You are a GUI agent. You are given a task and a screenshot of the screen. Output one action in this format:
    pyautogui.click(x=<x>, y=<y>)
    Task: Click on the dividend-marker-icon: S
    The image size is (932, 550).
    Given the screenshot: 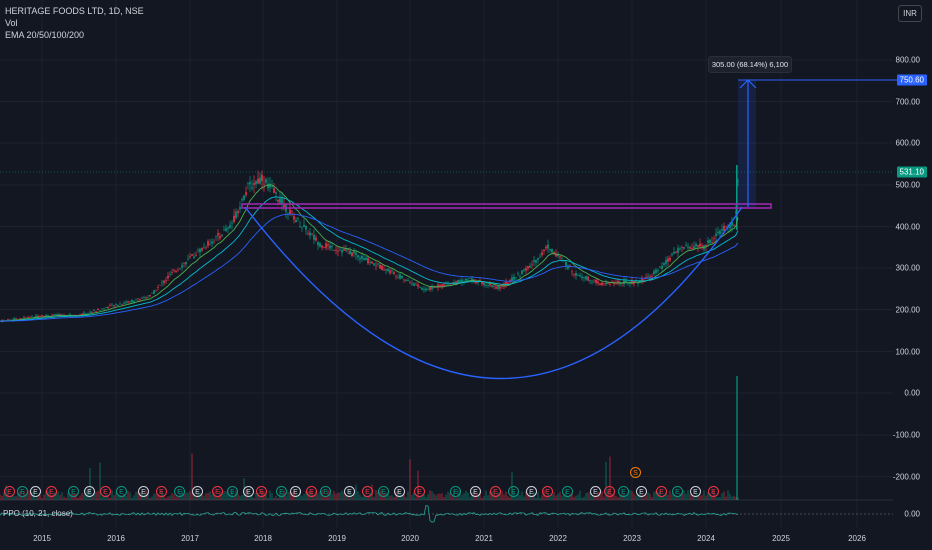 What is the action you would take?
    pyautogui.click(x=635, y=472)
    